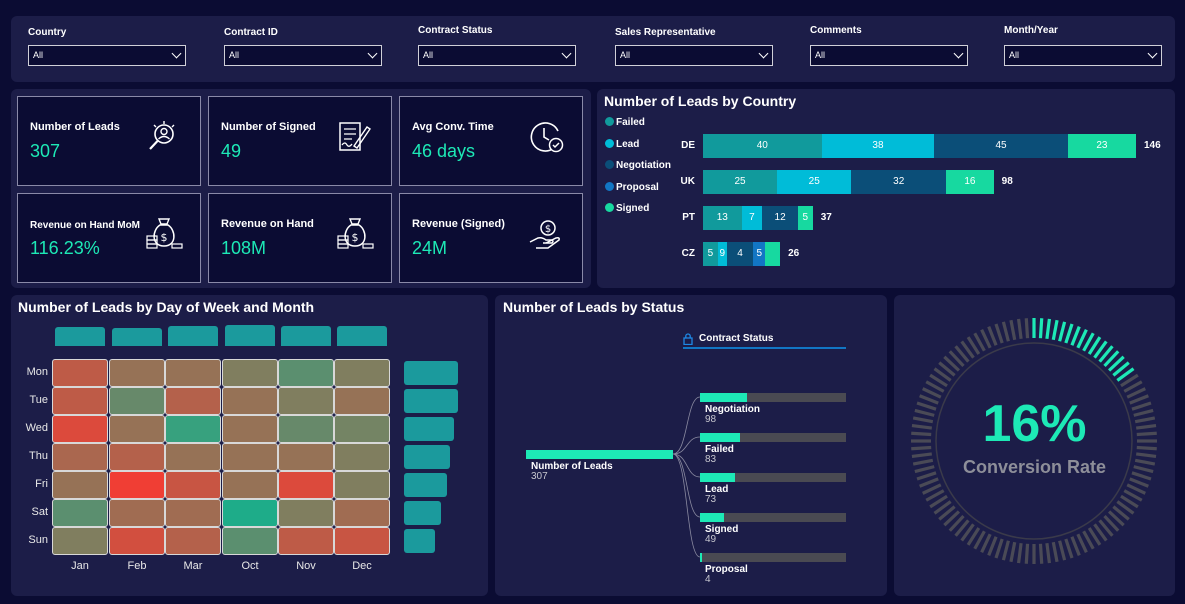 The width and height of the screenshot is (1185, 604). What do you see at coordinates (599, 454) in the screenshot?
I see `status-root-bar` at bounding box center [599, 454].